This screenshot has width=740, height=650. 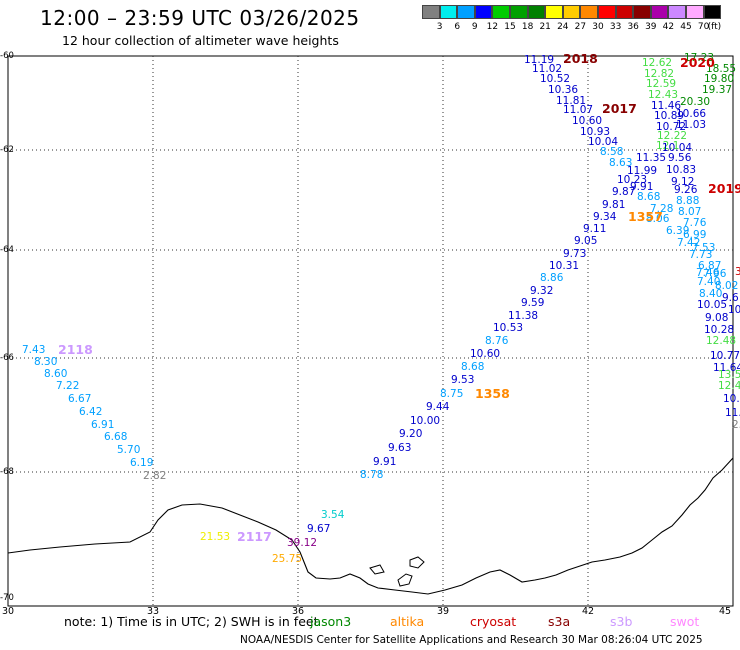 What do you see at coordinates (668, 146) in the screenshot?
I see `swh-value: 12.1` at bounding box center [668, 146].